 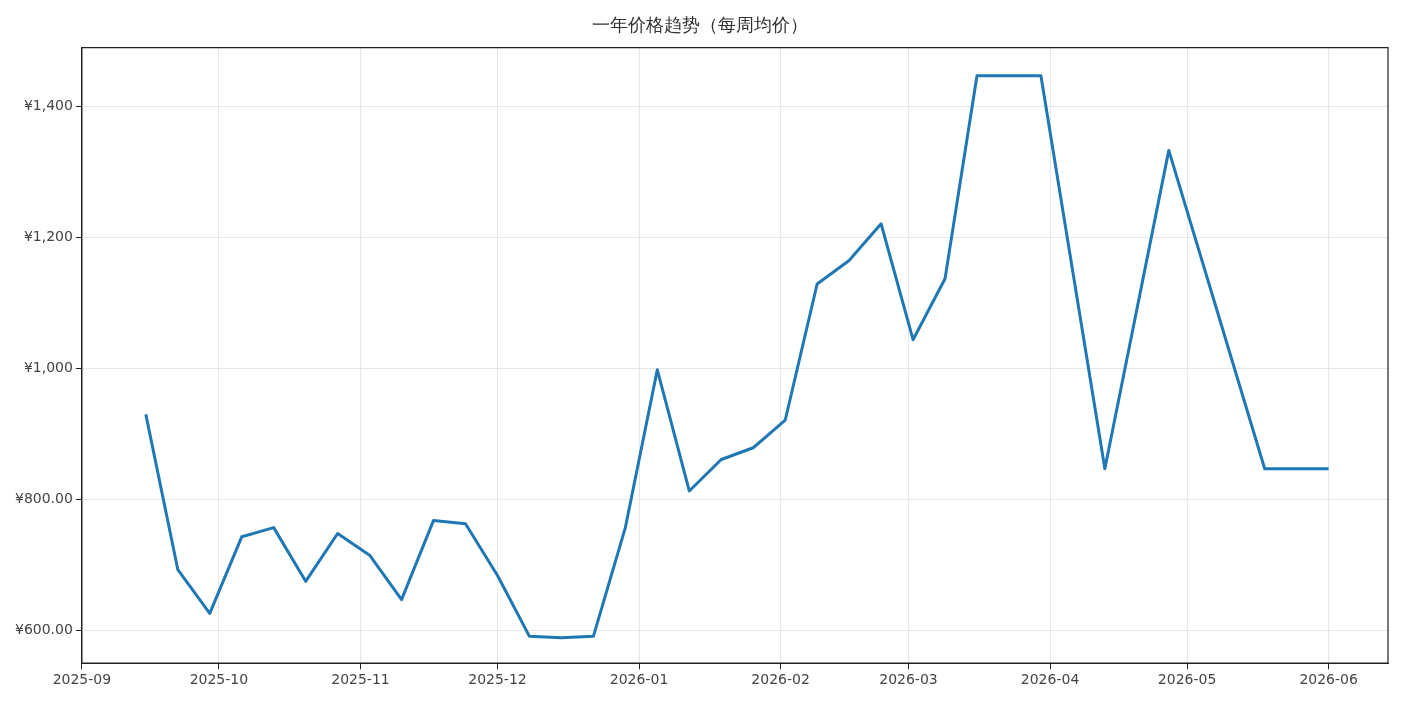 I want to click on y-tick-label: ¥800.00, so click(x=43, y=498).